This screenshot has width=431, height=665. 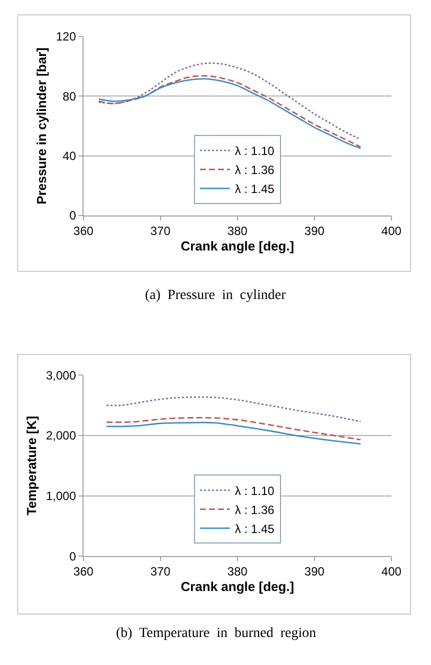 I want to click on y-axis-title: Pressure in cylinder [bar], so click(x=41, y=126).